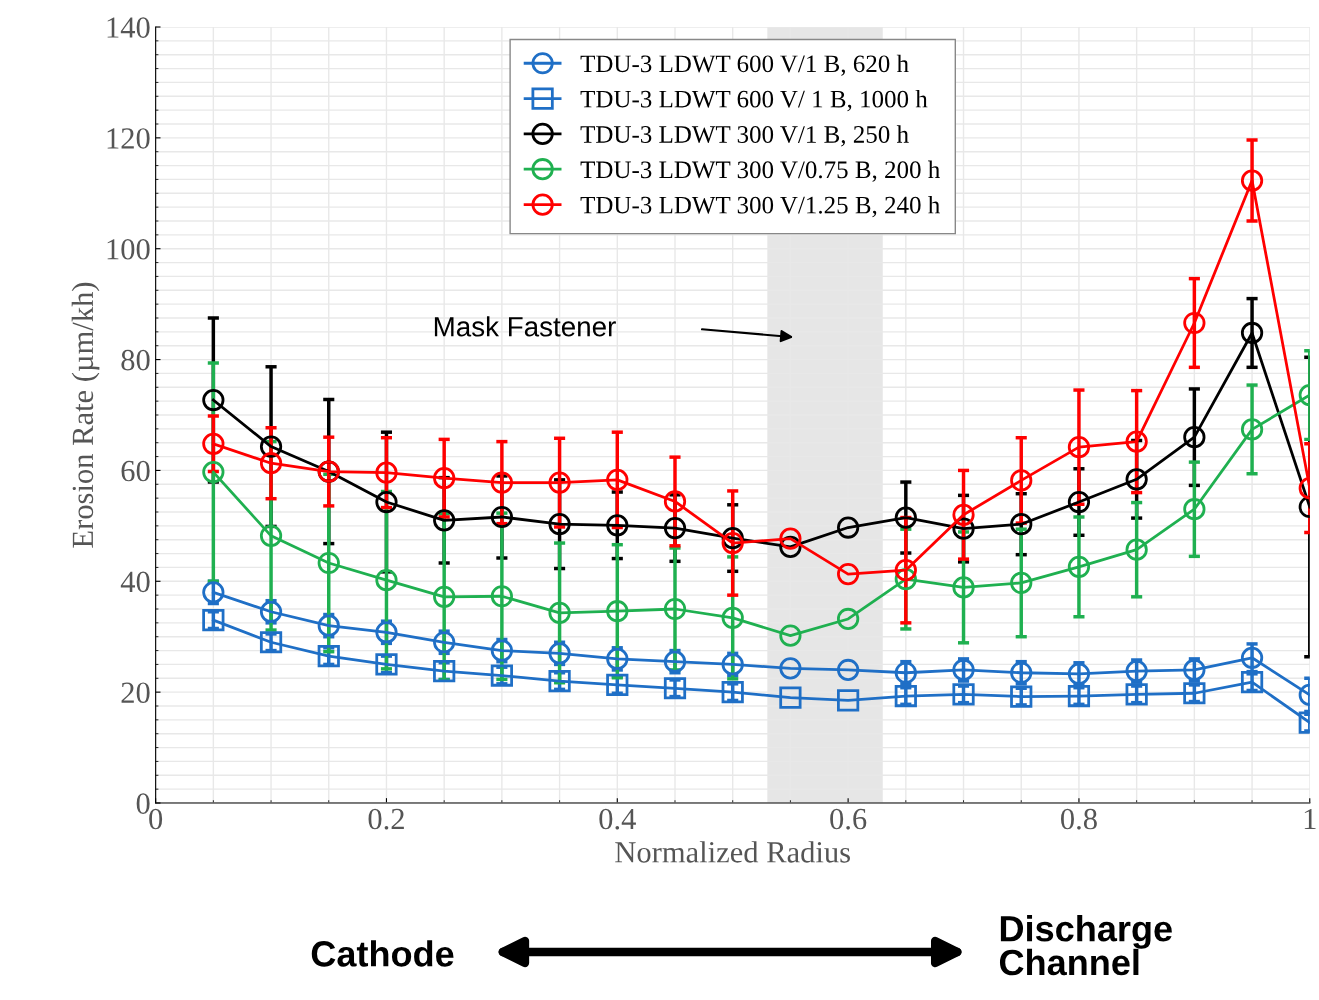 This screenshot has height=1000, width=1319. Describe the element at coordinates (135, 471) in the screenshot. I see `y-tick-label: 60` at that location.